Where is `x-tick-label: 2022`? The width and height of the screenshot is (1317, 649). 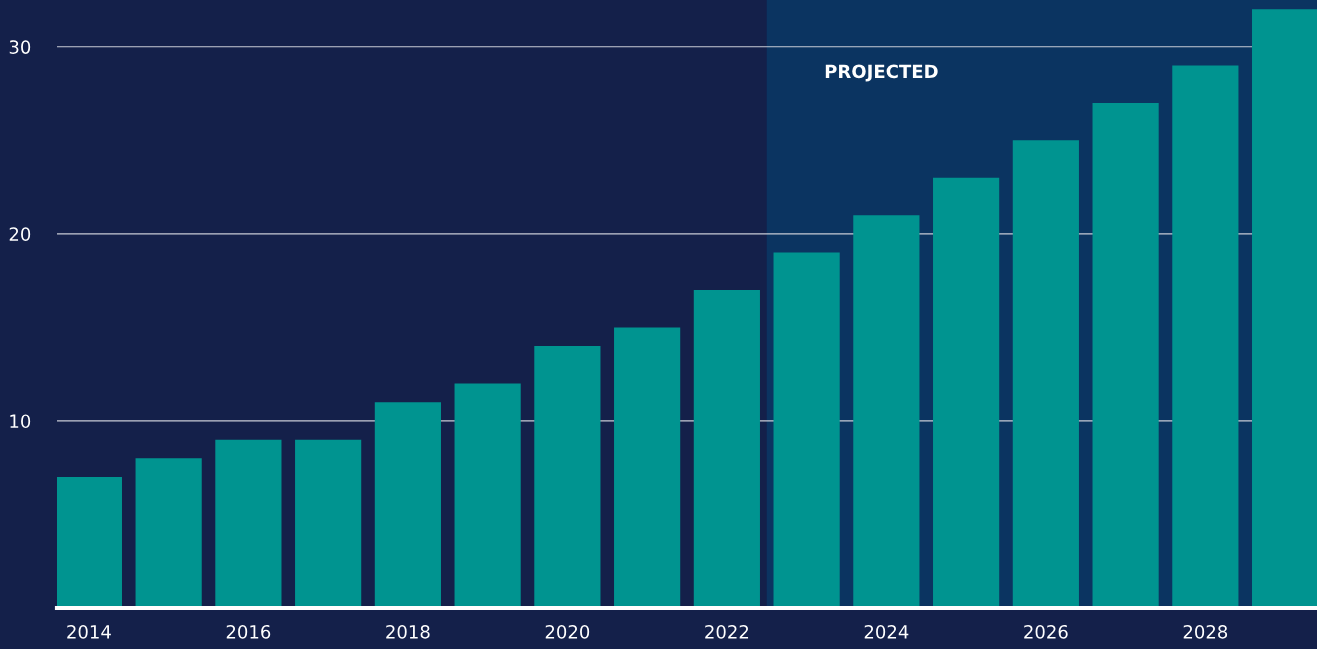
x-tick-label: 2022 is located at coordinates (727, 631).